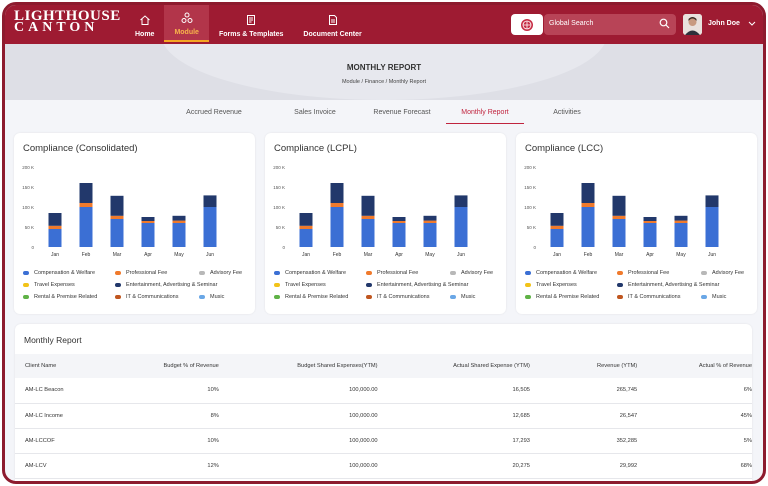 The image size is (768, 486). I want to click on cell-client-name: AM-LC Income, so click(70, 416).